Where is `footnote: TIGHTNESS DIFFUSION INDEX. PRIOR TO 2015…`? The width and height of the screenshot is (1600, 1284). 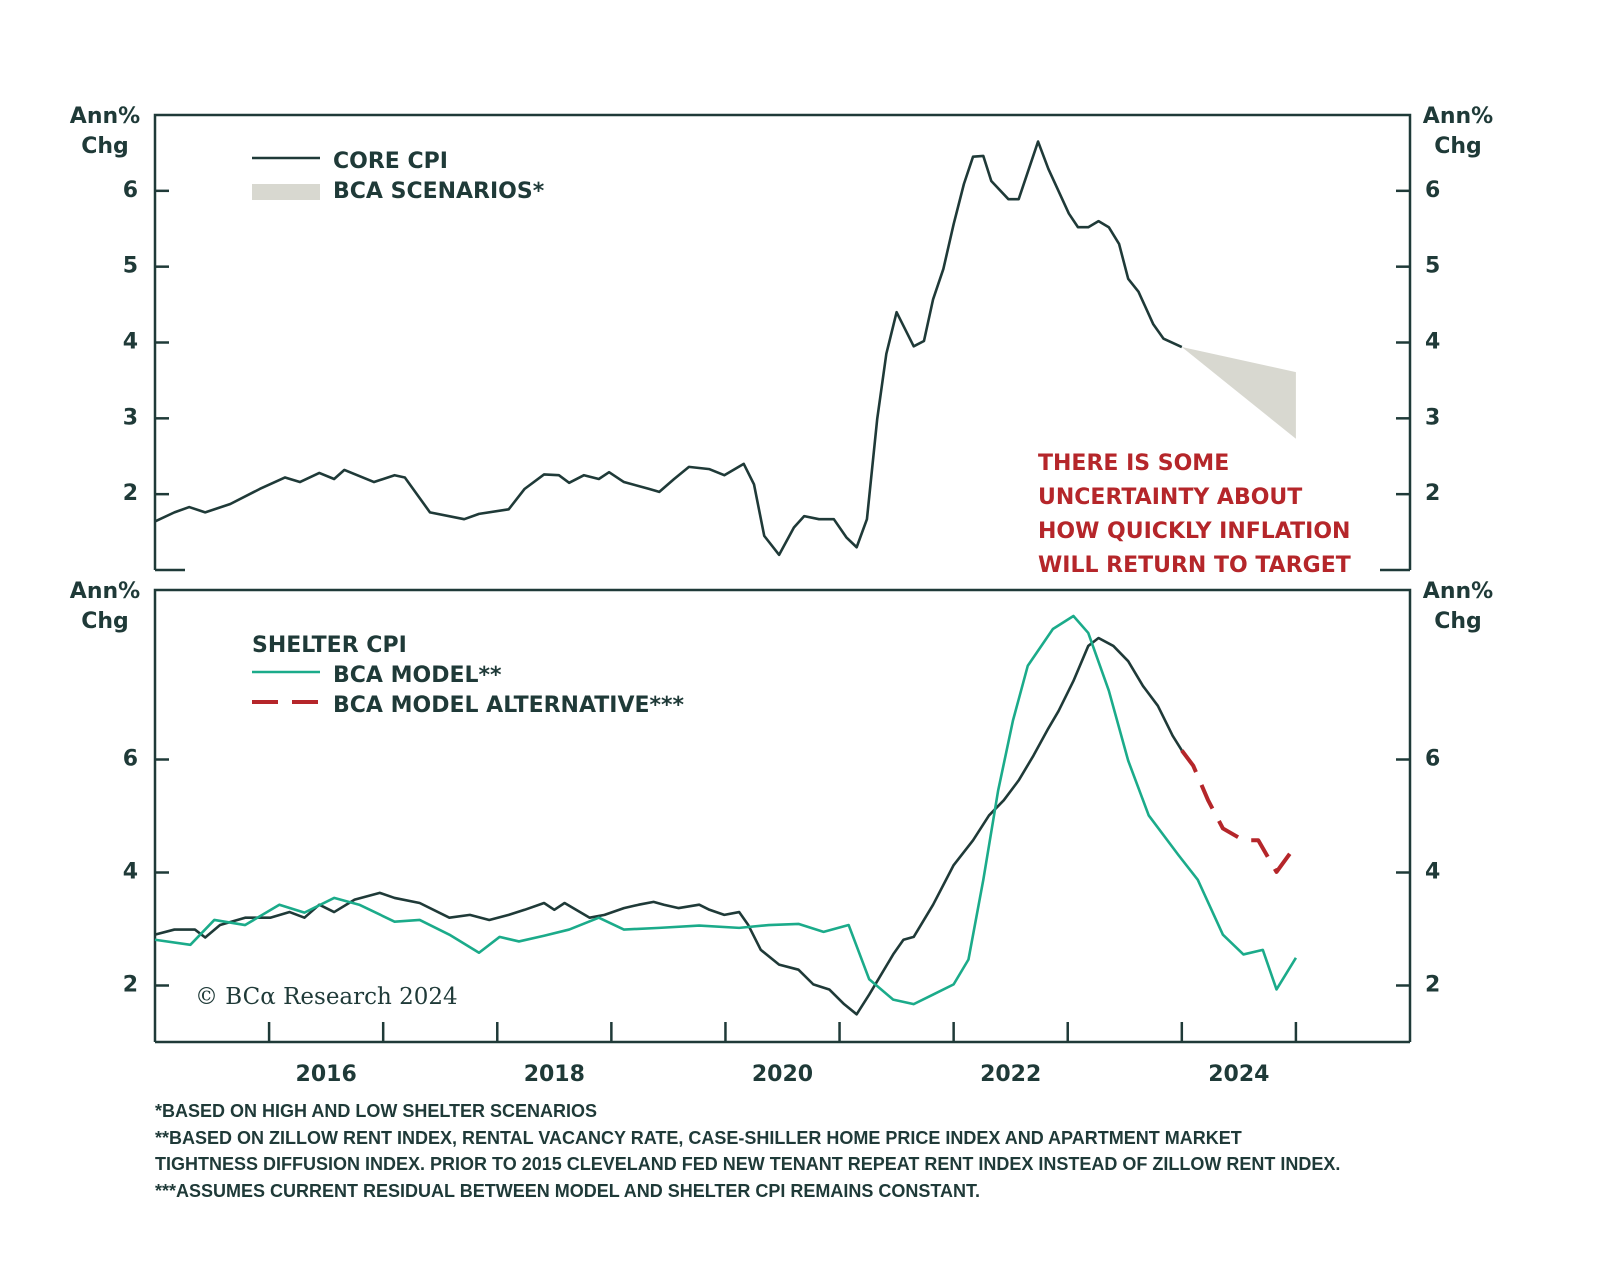
footnote: TIGHTNESS DIFFUSION INDEX. PRIOR TO 2015… is located at coordinates (747, 1164).